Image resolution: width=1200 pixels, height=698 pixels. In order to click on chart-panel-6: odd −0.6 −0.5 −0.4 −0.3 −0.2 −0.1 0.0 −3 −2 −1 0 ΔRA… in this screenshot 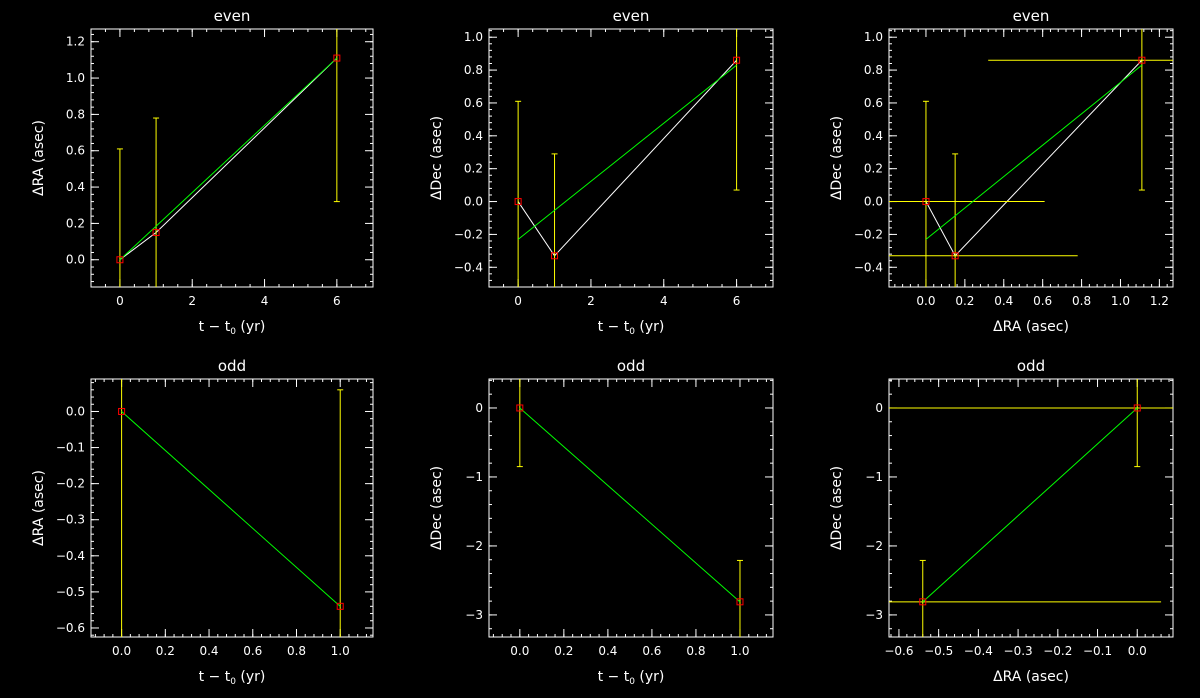, I will do `click(1001, 521)`.